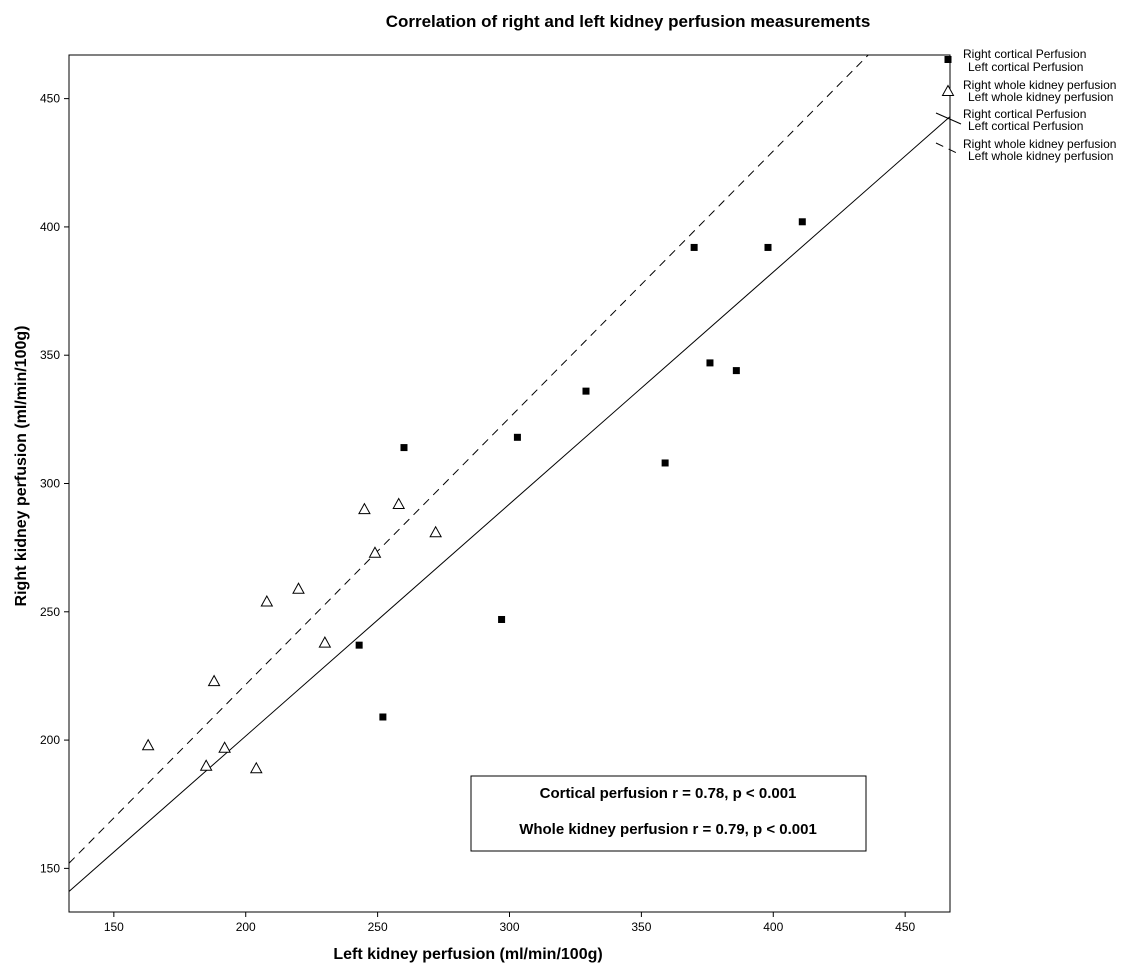 The height and width of the screenshot is (965, 1142). I want to click on y-tick-label: 200, so click(50, 740).